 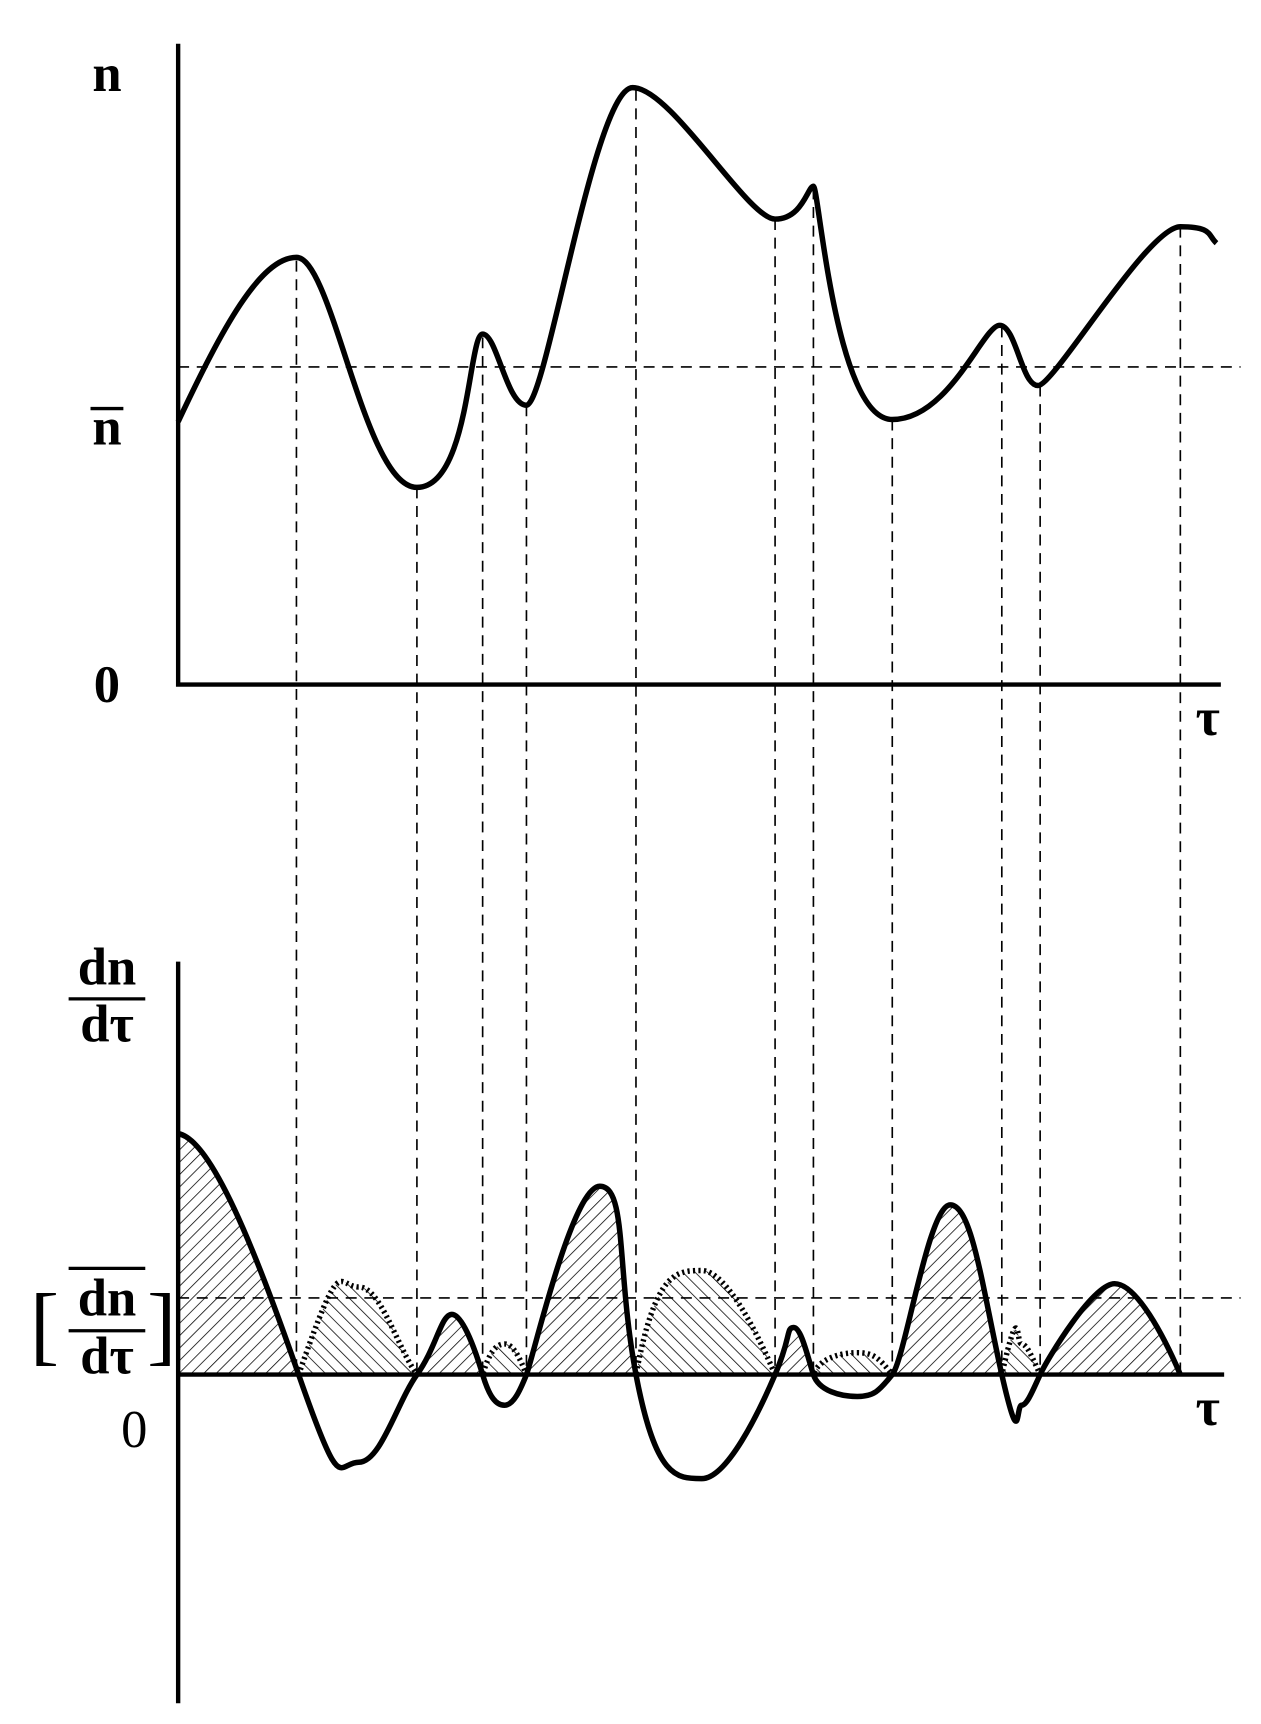 What do you see at coordinates (106, 1025) in the screenshot?
I see `y-label-denominator: dτ` at bounding box center [106, 1025].